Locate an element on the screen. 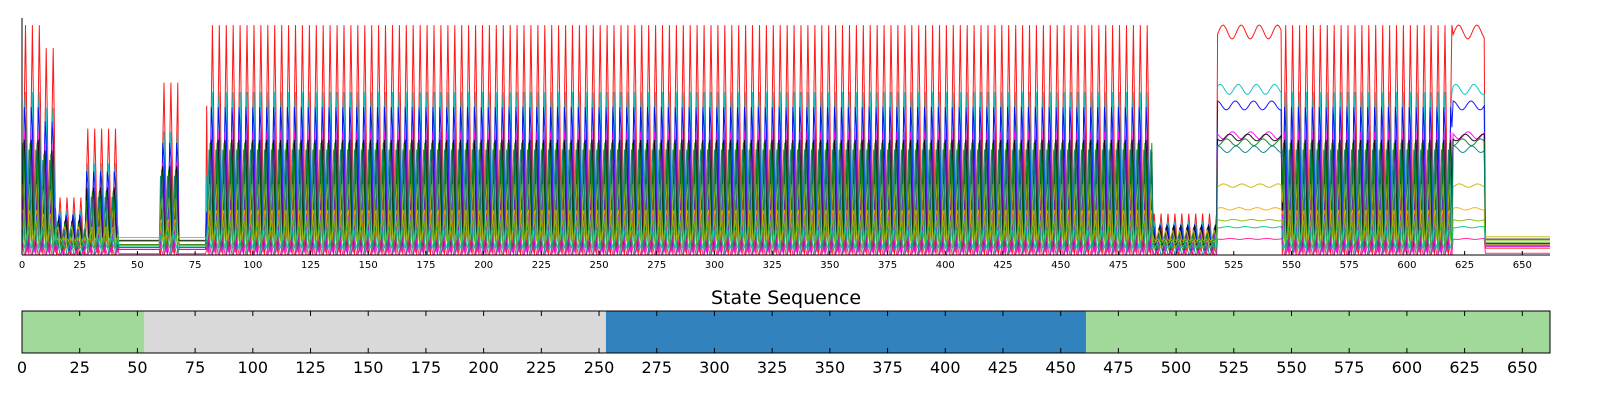 This screenshot has width=1600, height=400. top-tick-label: 475 is located at coordinates (1118, 265).